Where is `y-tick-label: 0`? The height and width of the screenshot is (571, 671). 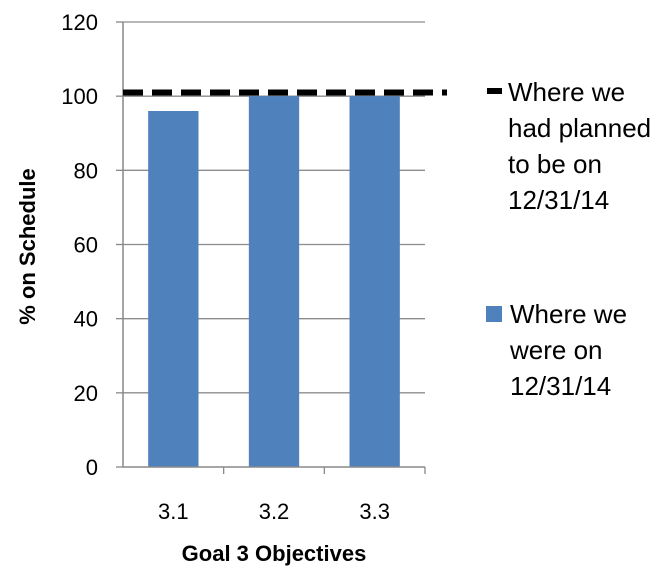
y-tick-label: 0 is located at coordinates (92, 467).